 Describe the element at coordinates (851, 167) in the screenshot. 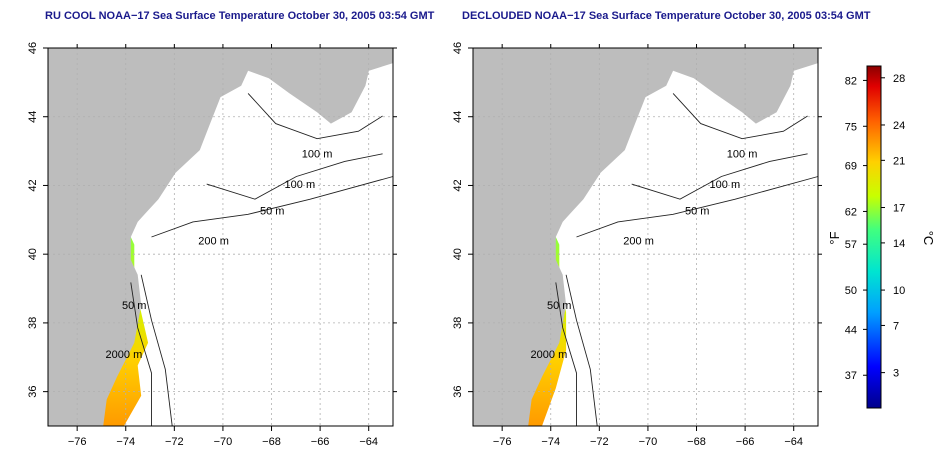

I see `colorbar-f-label: 69` at that location.